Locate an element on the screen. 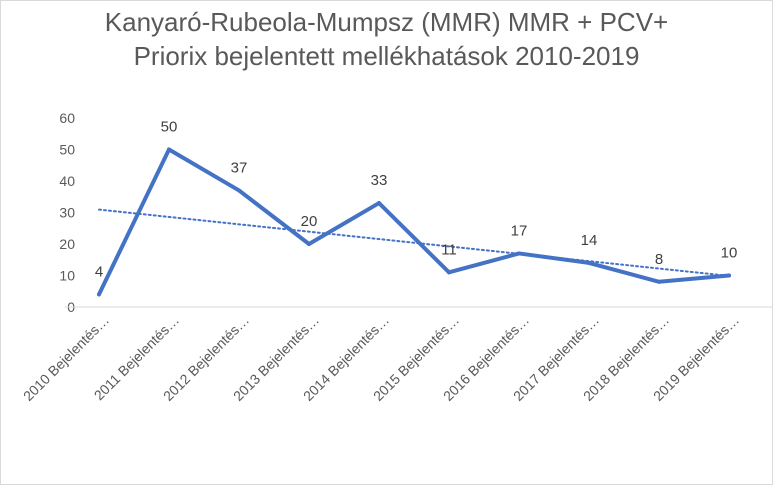  data-label: 33 is located at coordinates (379, 180).